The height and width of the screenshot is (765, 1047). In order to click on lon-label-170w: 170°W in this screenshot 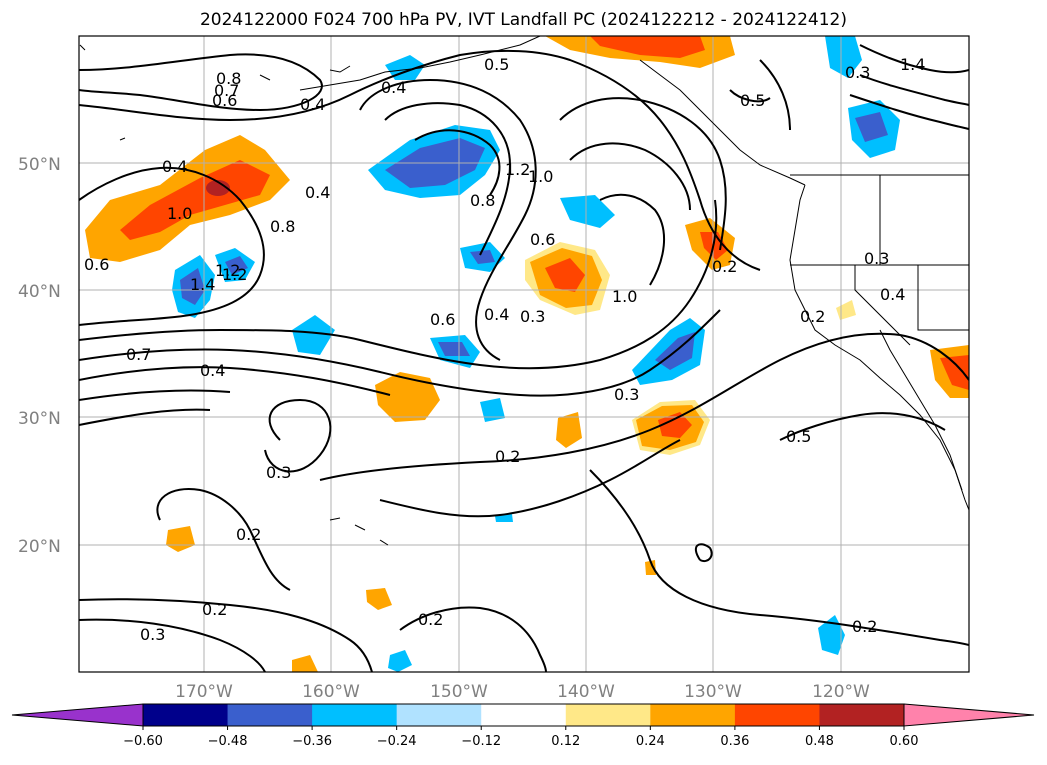, I will do `click(204, 692)`.